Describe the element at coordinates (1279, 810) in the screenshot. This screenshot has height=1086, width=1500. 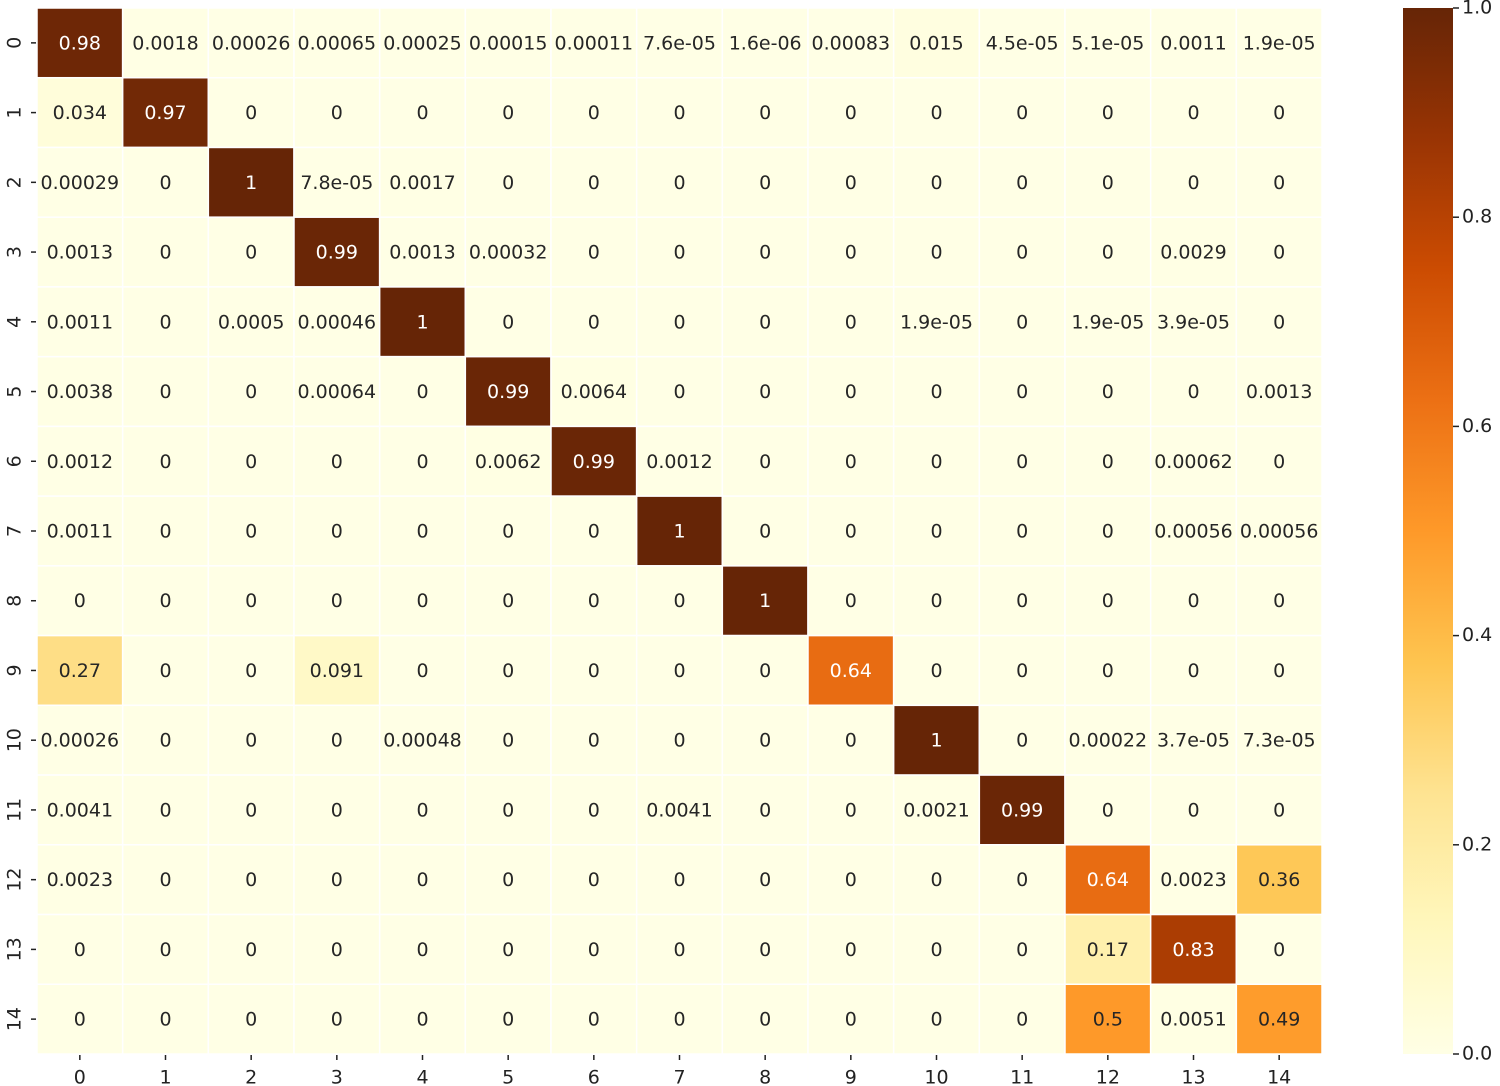
I see `cell-annotation-r11-c14: 0` at that location.